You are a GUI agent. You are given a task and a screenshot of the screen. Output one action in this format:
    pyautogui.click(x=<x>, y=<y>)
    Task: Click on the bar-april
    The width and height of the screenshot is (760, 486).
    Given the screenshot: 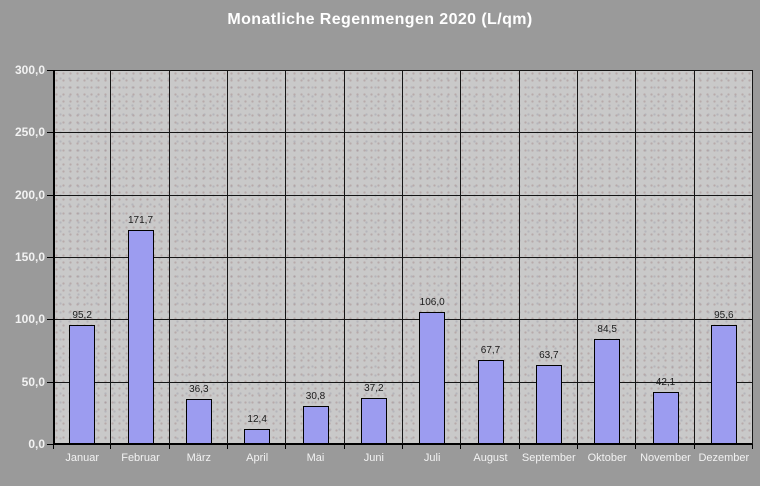 What is the action you would take?
    pyautogui.click(x=257, y=436)
    